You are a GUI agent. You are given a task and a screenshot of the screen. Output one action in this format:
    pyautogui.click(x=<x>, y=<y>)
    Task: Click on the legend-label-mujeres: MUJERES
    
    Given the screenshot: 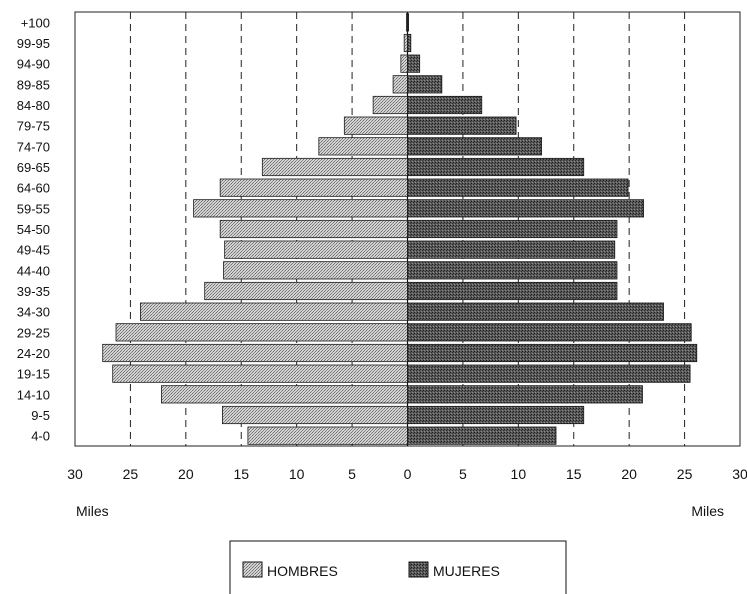 What is the action you would take?
    pyautogui.click(x=466, y=571)
    